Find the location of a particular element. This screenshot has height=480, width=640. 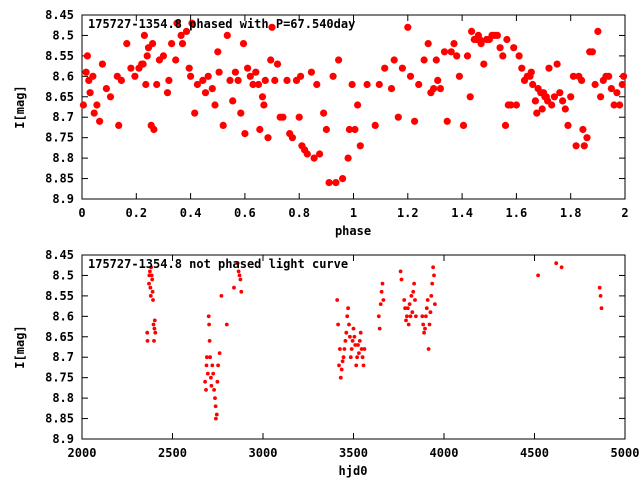

unphased-y-tick-label: 8.85 is located at coordinates (59, 419).